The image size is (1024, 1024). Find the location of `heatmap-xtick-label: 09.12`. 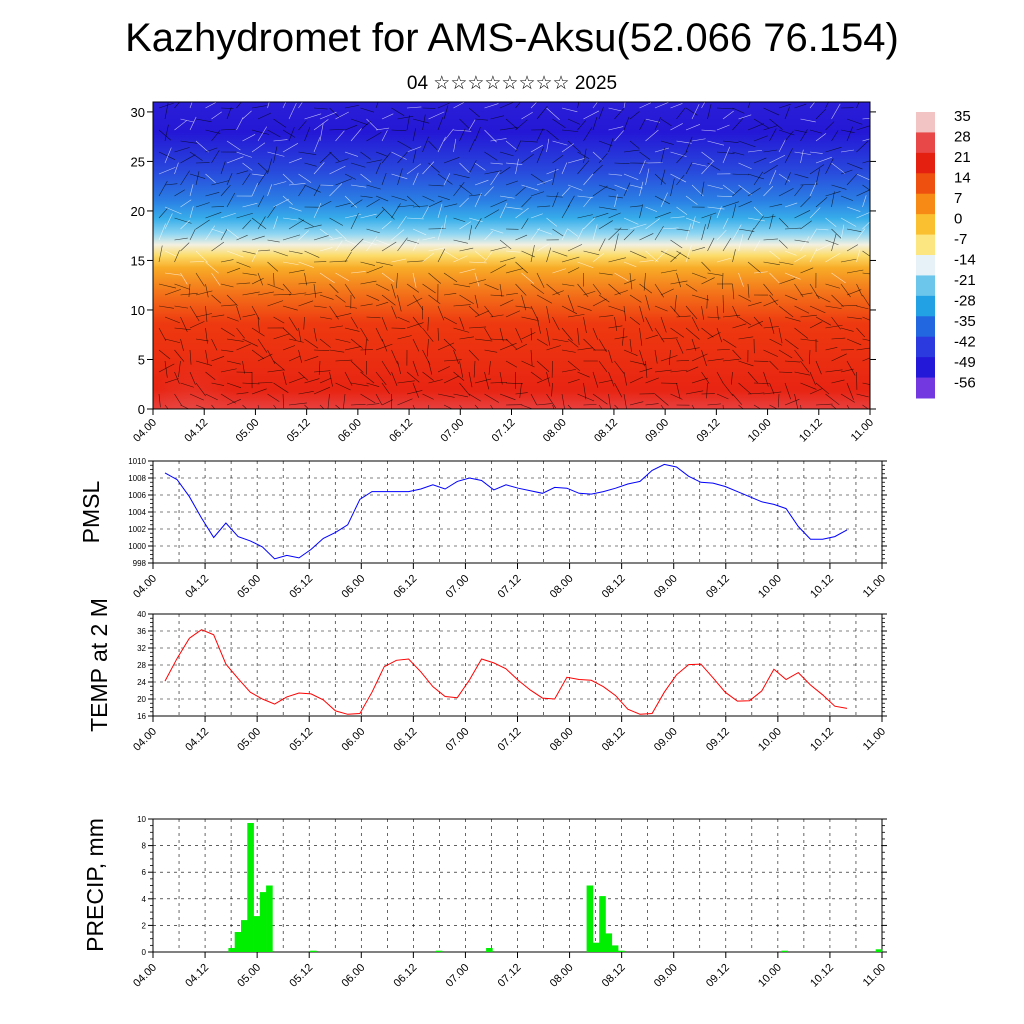

heatmap-xtick-label: 09.12 is located at coordinates (709, 431).